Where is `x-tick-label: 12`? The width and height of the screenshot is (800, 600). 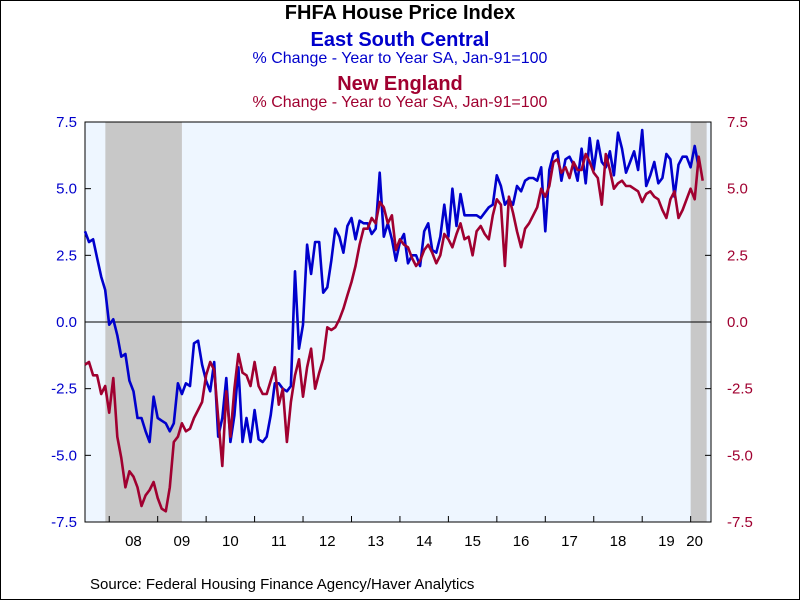
x-tick-label: 12 is located at coordinates (327, 541).